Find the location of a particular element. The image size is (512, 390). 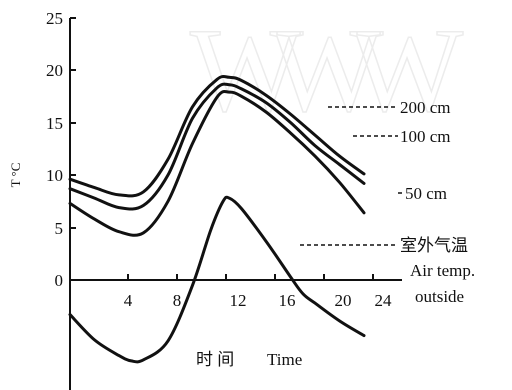

x-tick-marks is located at coordinates (250, 277).